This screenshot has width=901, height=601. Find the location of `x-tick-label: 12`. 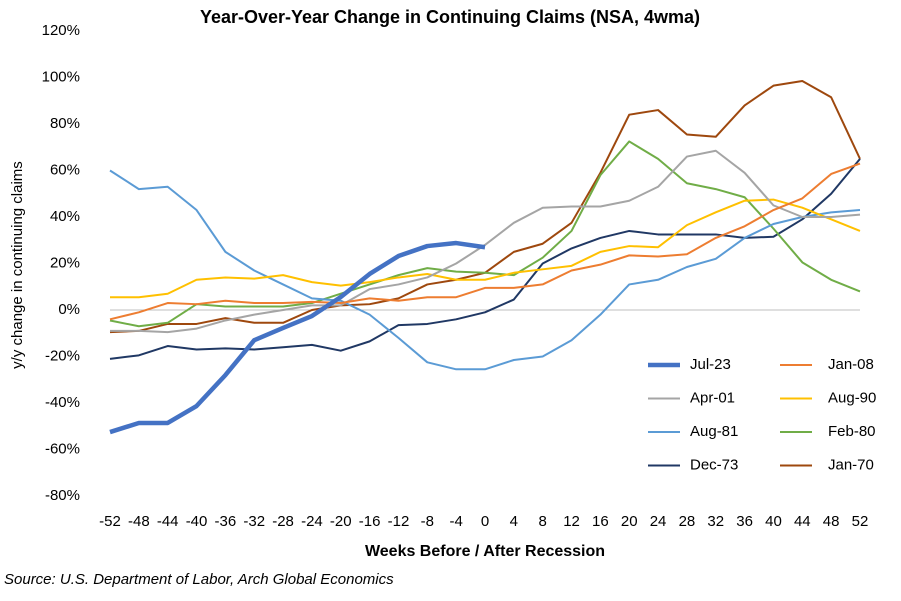

x-tick-label: 12 is located at coordinates (571, 521).